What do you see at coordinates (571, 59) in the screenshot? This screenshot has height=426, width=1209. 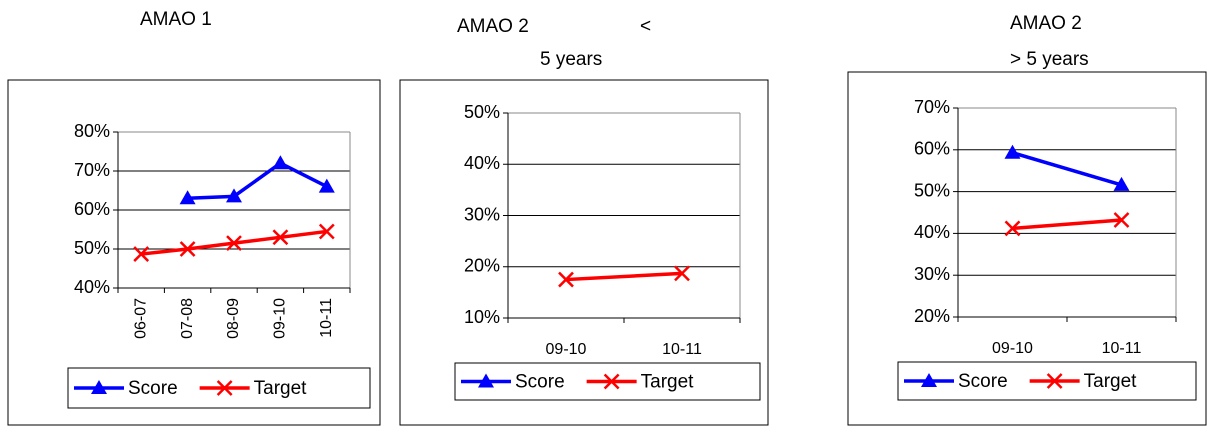 I see `chart-subtitle: 5 years` at bounding box center [571, 59].